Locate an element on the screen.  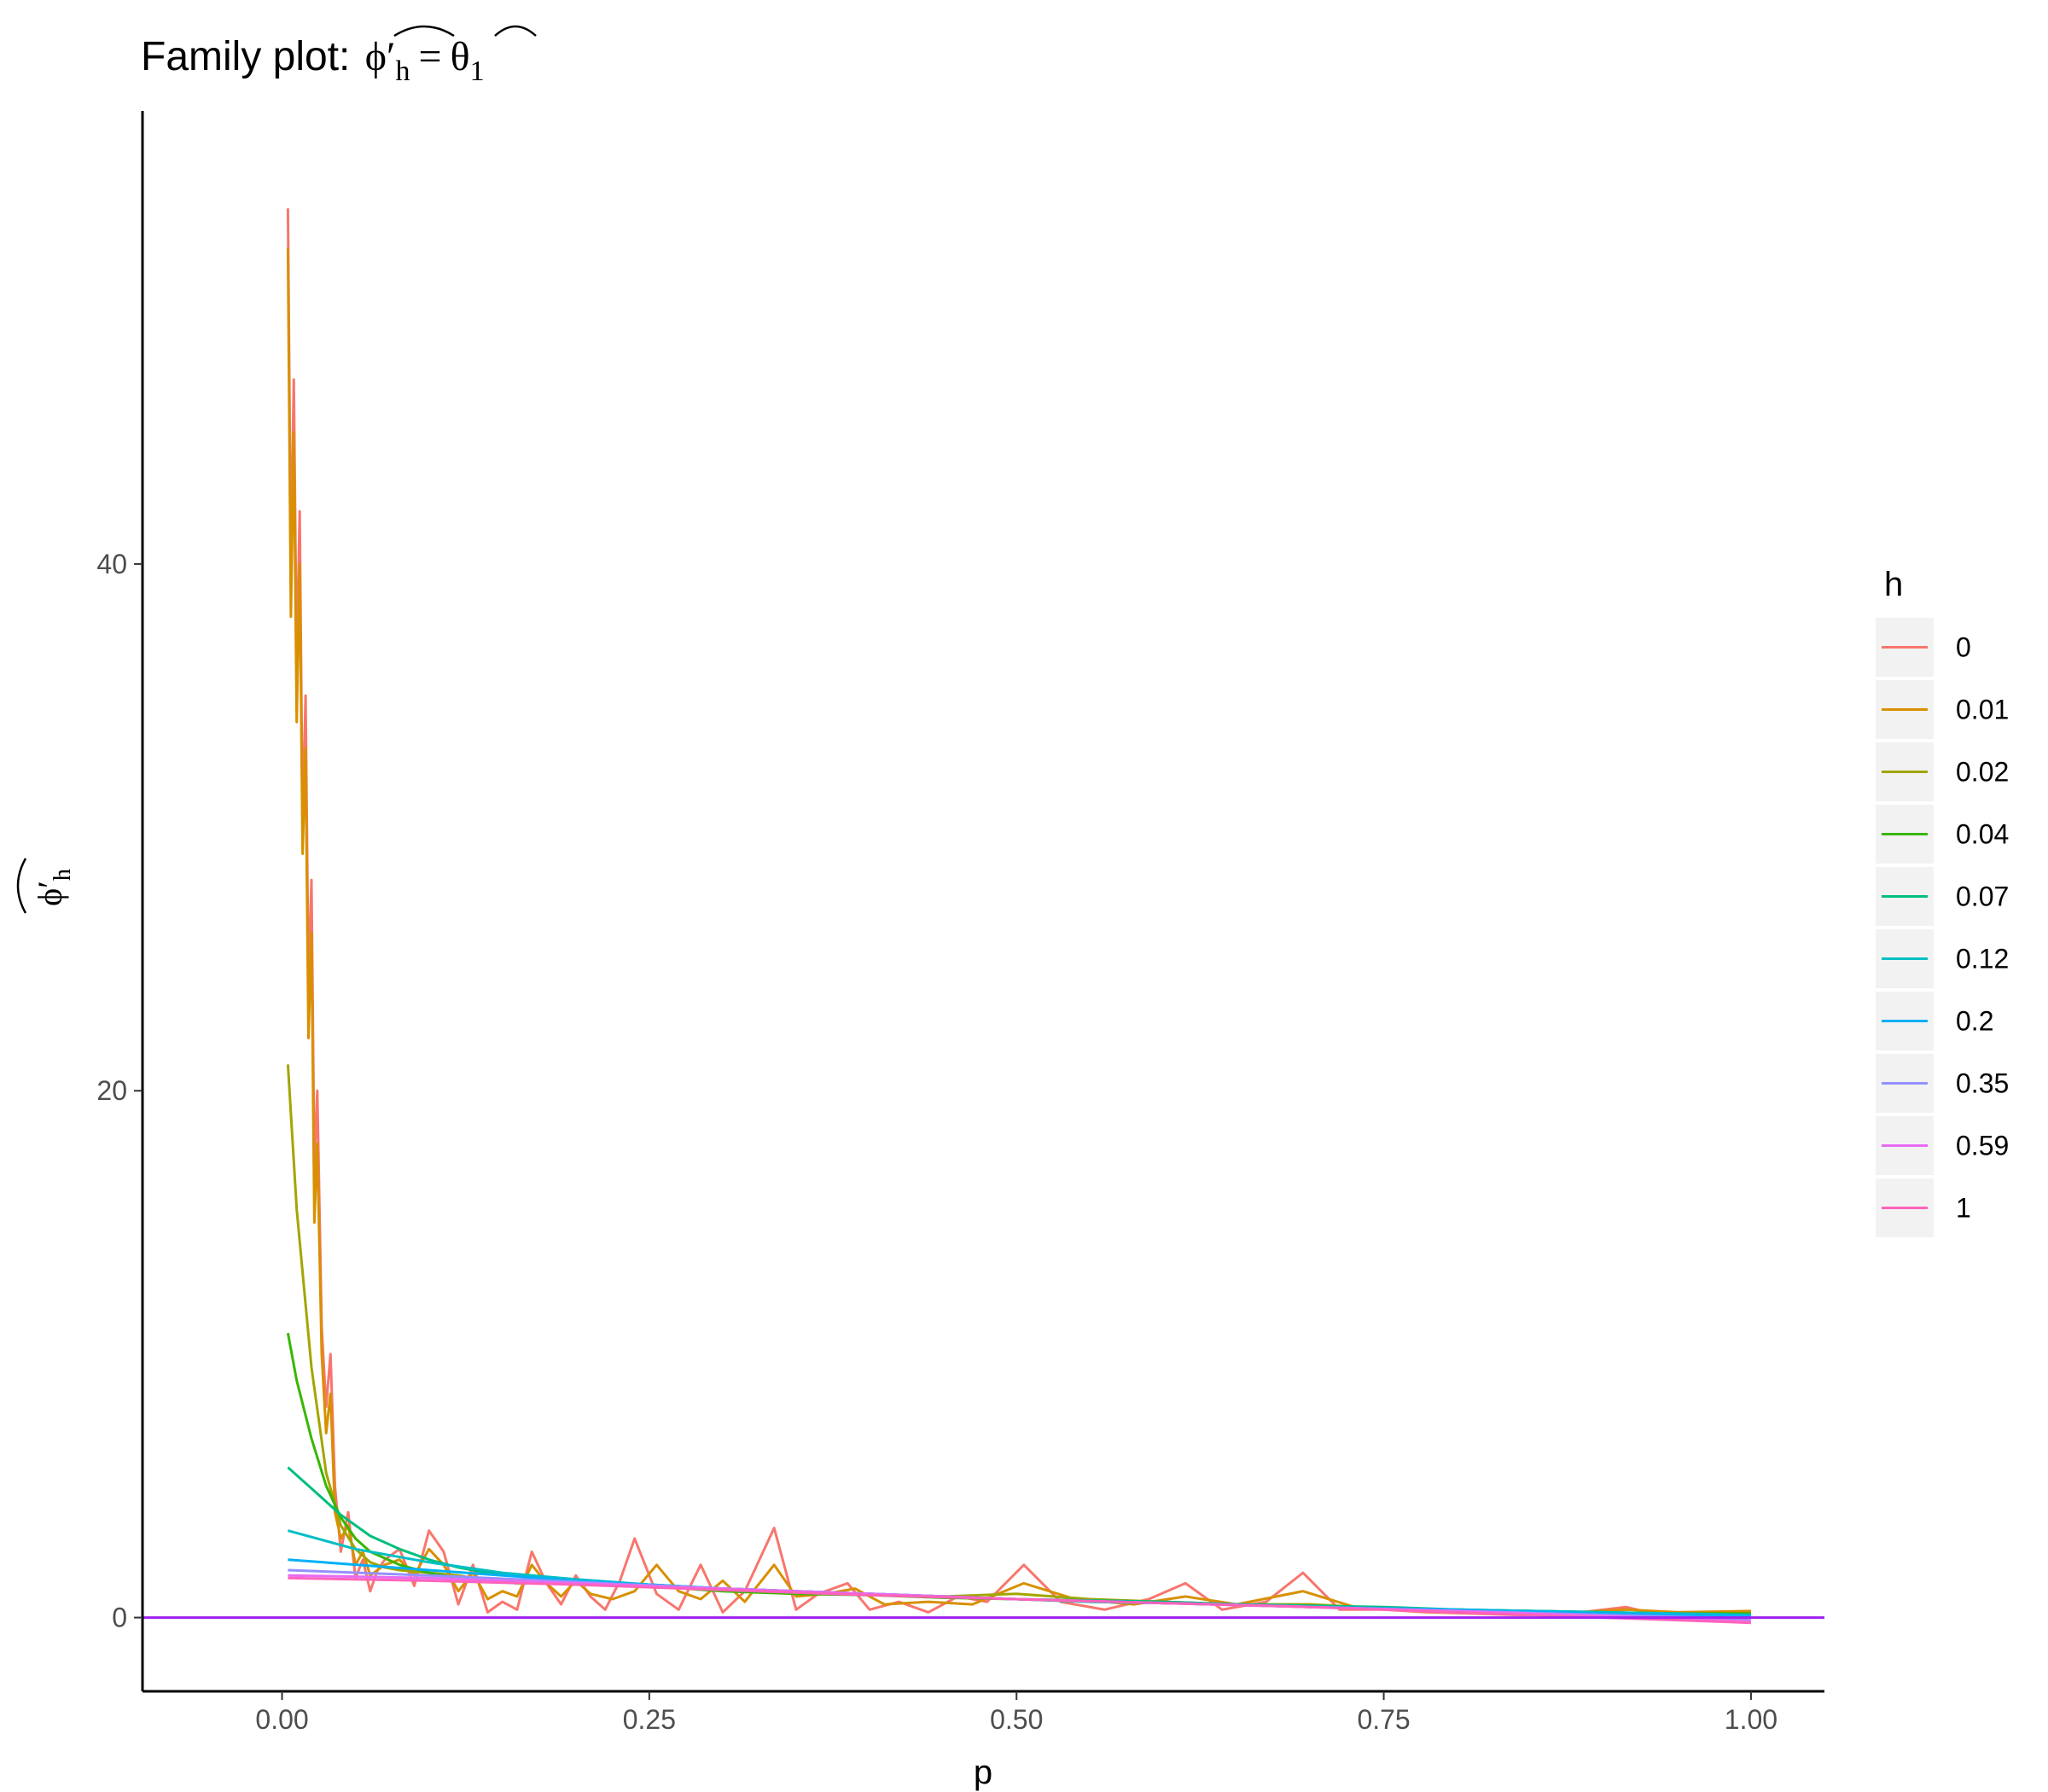
legend-item: 0.59 is located at coordinates (1943, 1145).